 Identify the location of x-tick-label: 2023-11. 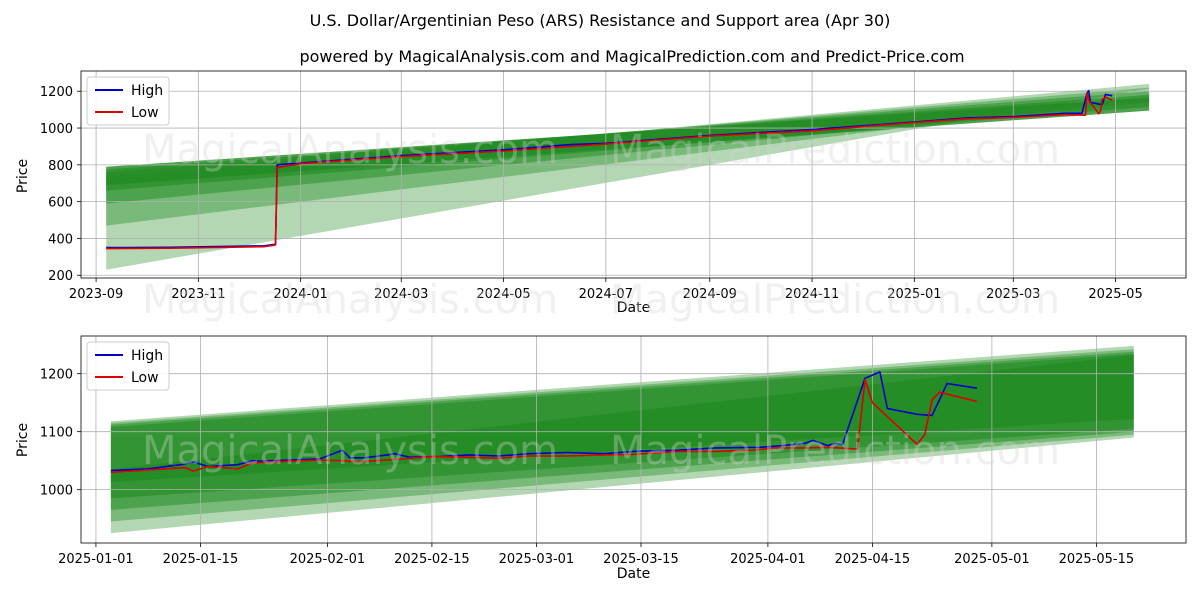
(198, 294).